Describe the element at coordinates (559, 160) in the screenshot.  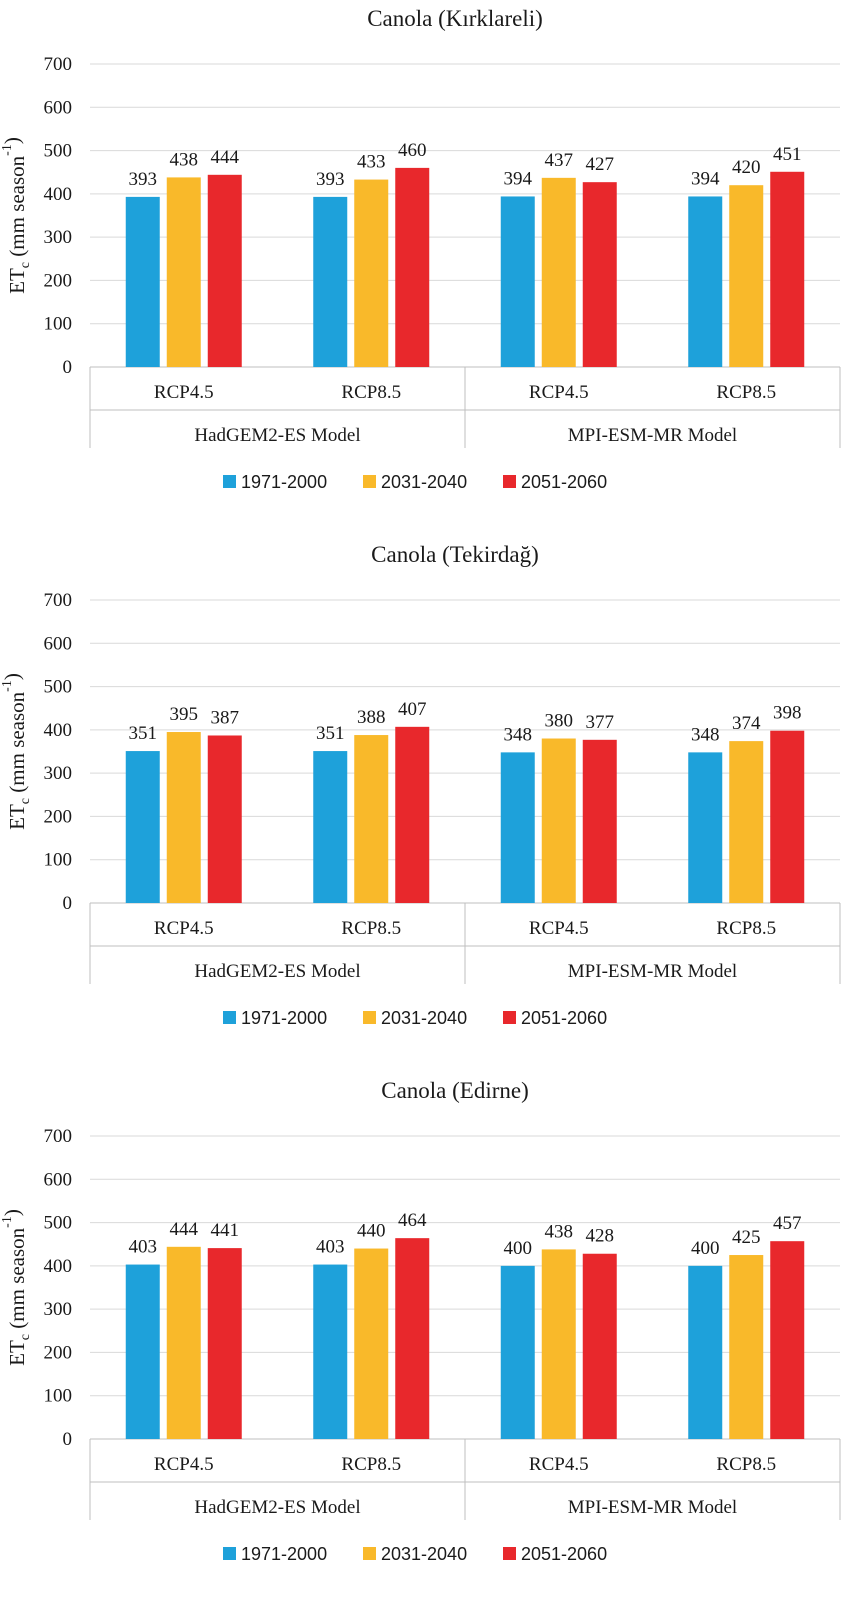
I see `data-label: 437` at that location.